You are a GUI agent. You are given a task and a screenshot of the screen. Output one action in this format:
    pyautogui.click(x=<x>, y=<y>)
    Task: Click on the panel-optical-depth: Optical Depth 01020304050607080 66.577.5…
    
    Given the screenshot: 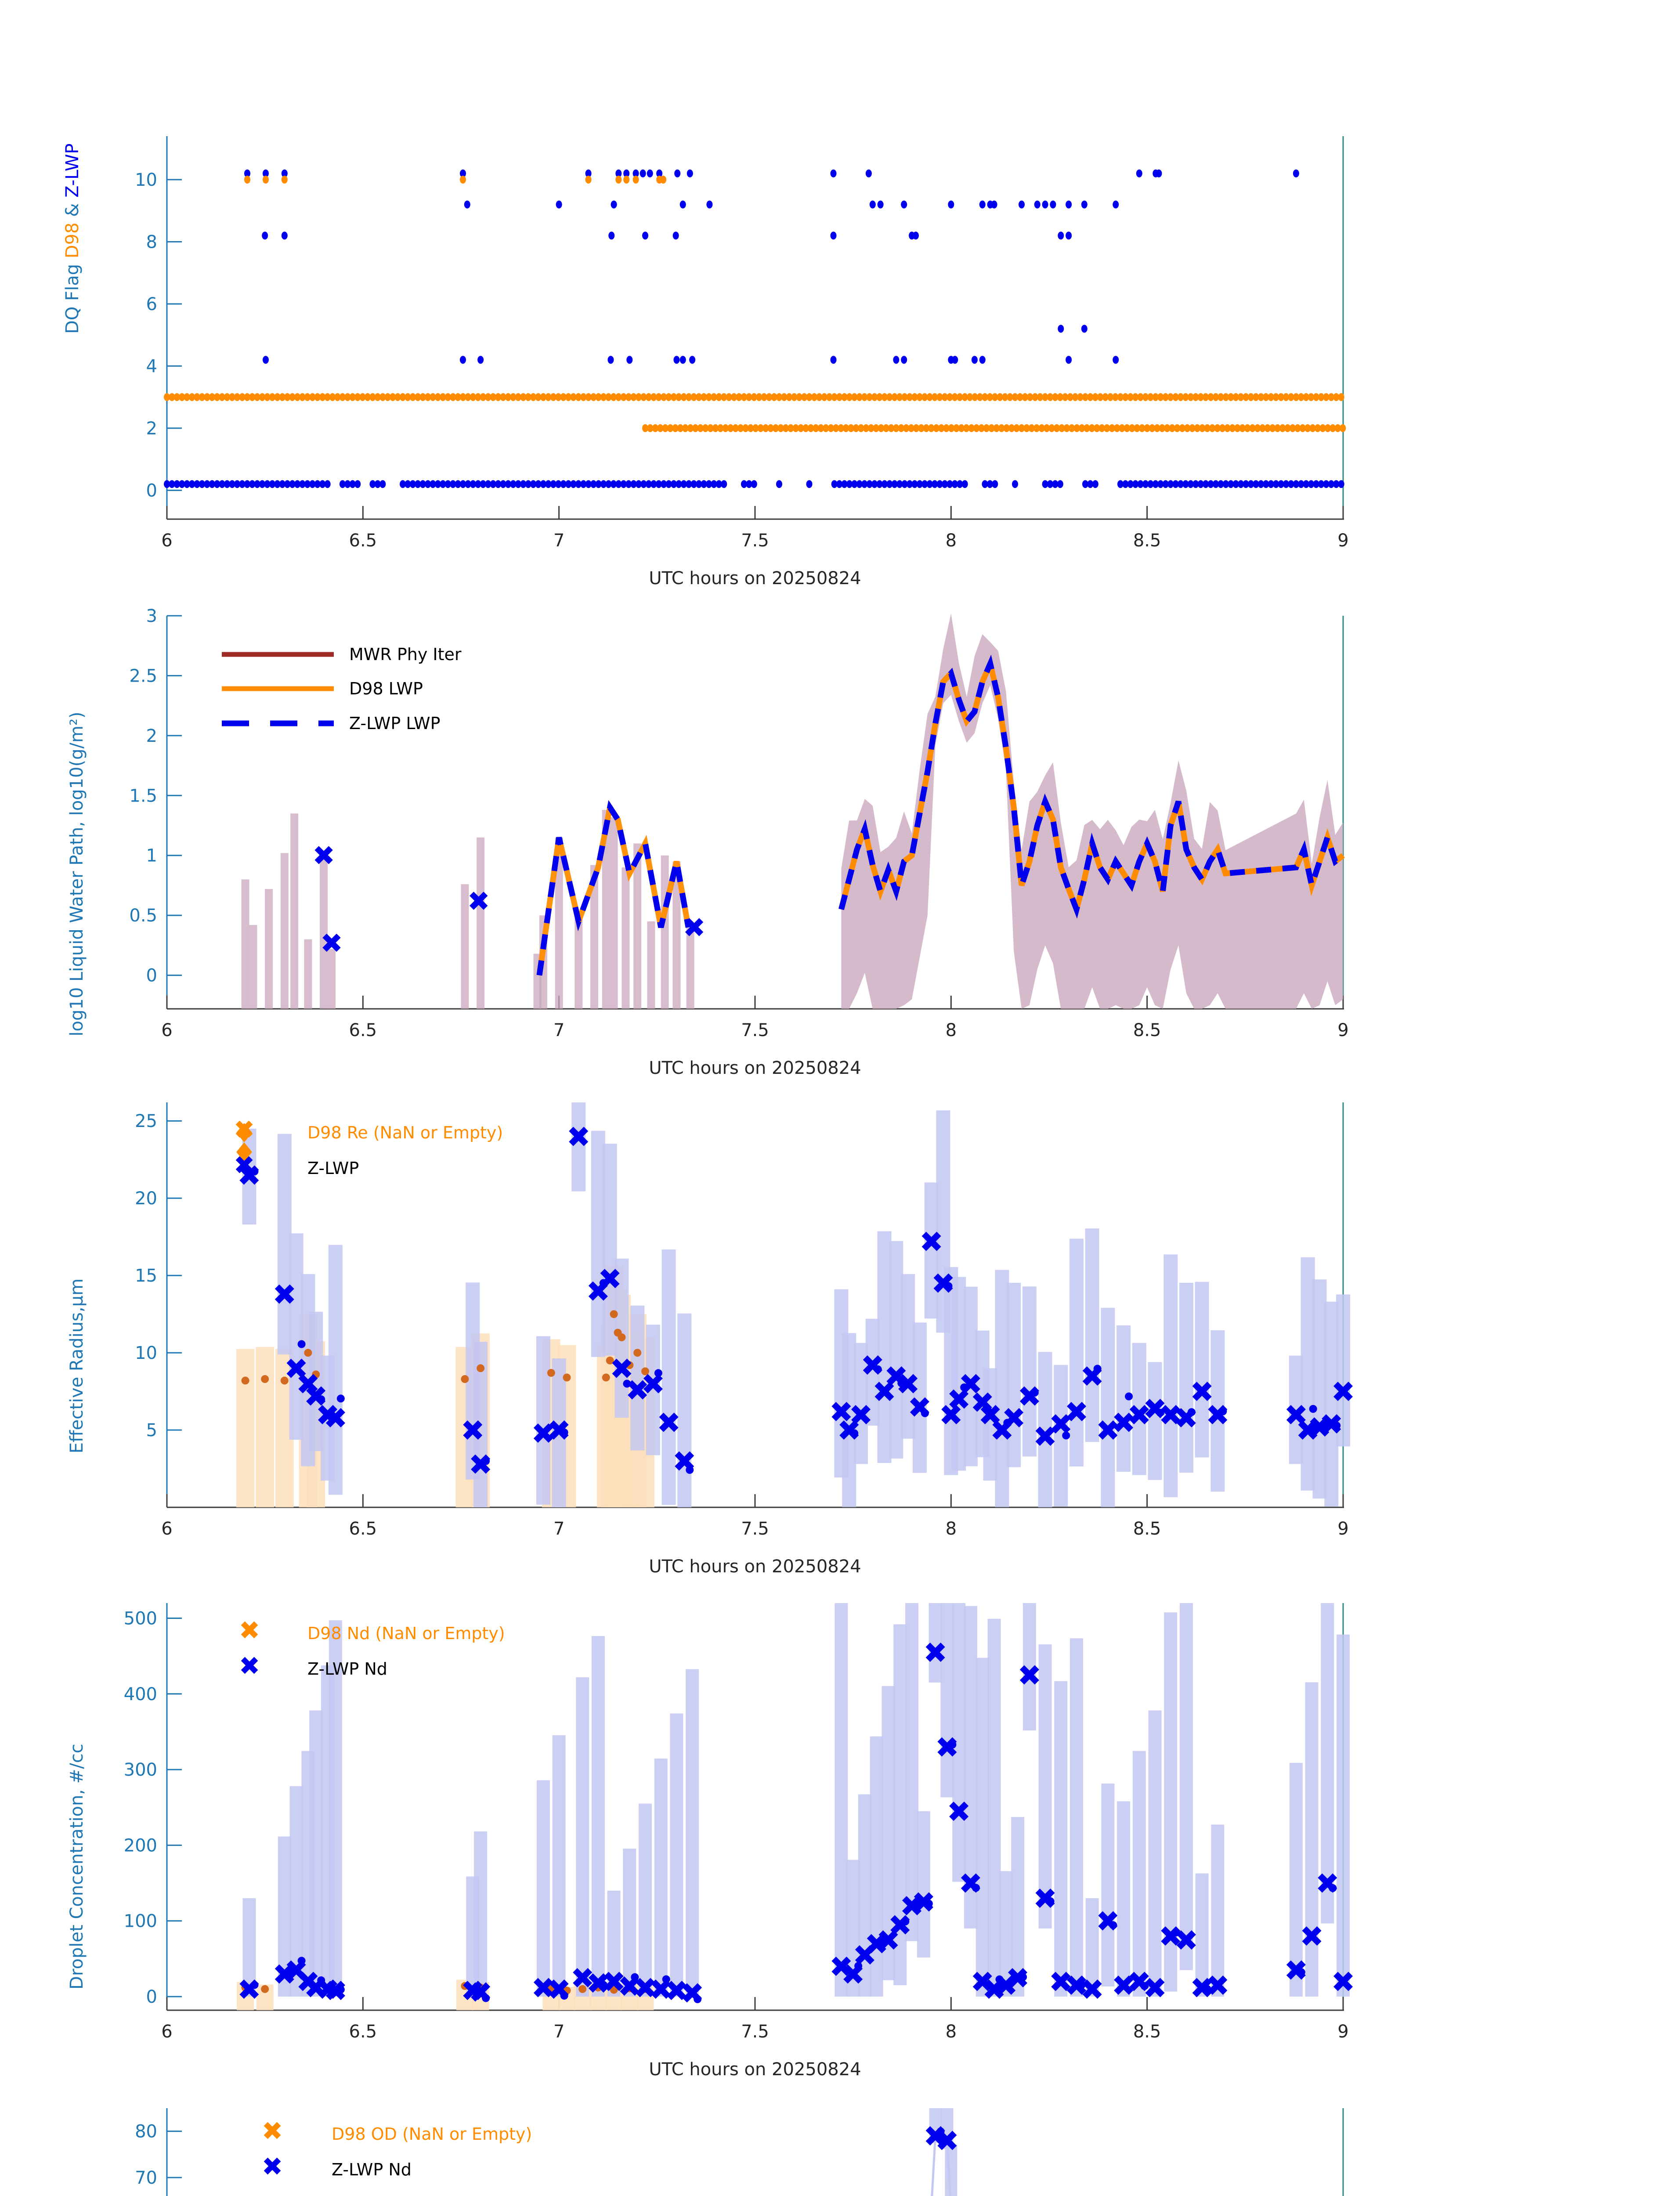 What is the action you would take?
    pyautogui.click(x=840, y=2143)
    